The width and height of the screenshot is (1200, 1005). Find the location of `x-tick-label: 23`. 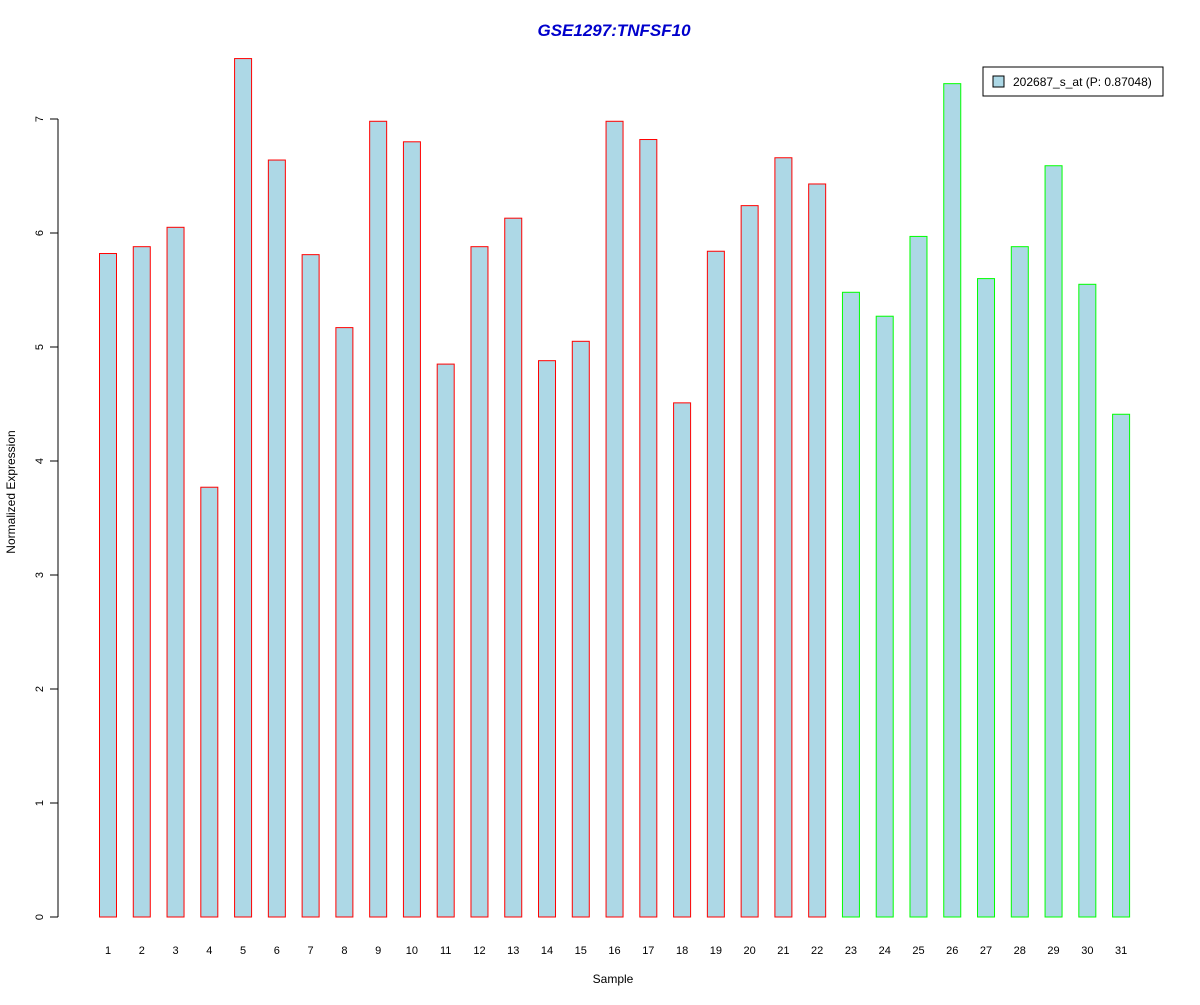

x-tick-label: 23 is located at coordinates (851, 951).